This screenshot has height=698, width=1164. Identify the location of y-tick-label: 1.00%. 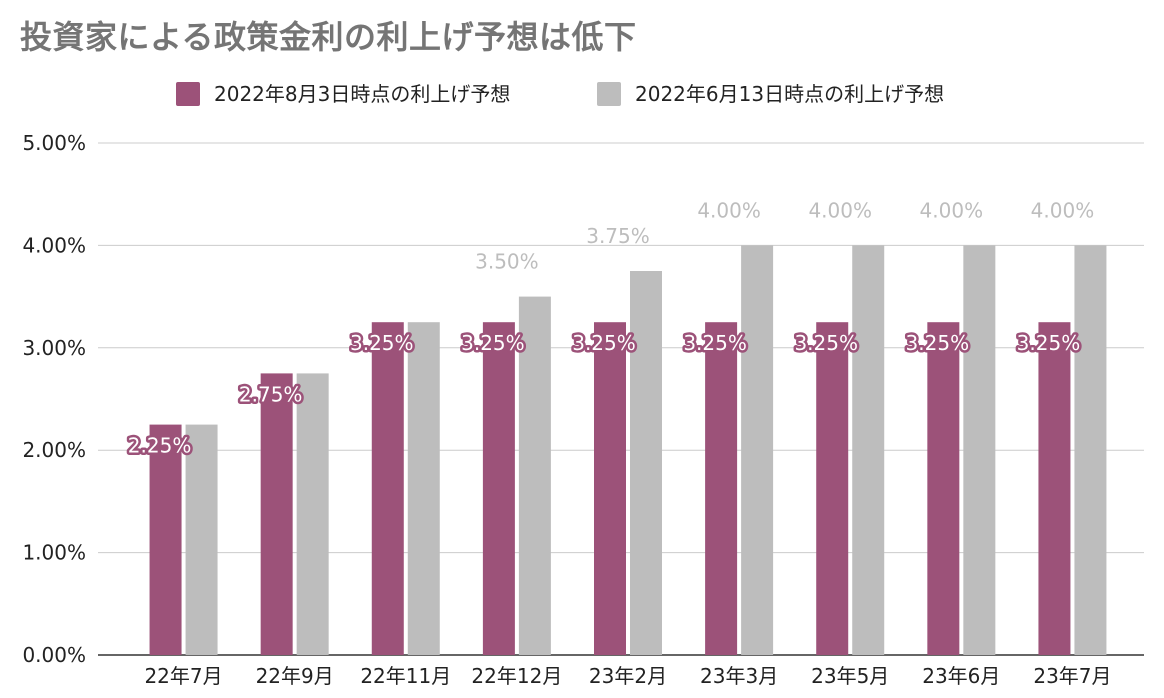
(54, 553).